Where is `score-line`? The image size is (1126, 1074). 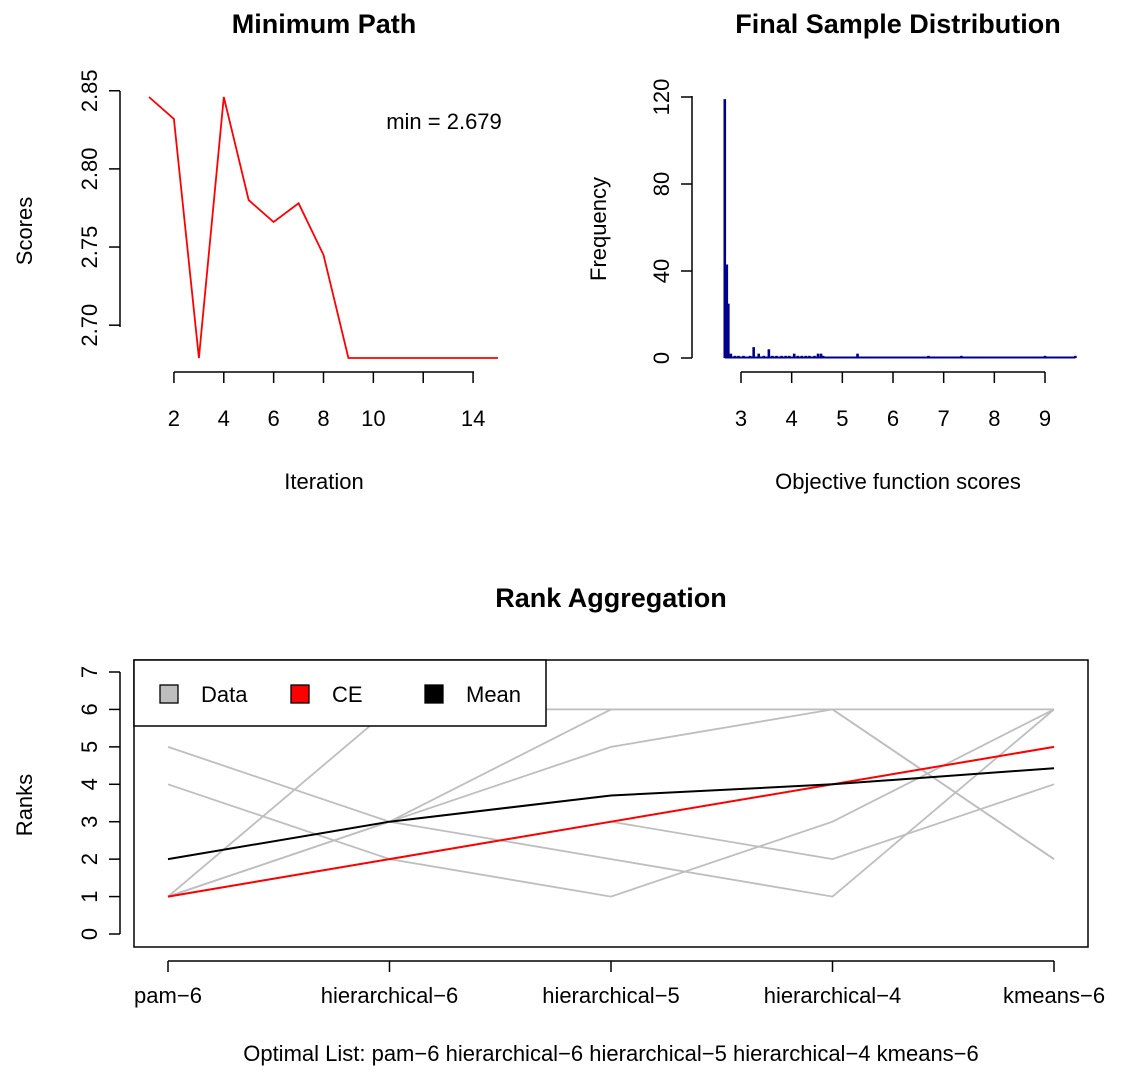
score-line is located at coordinates (323, 227).